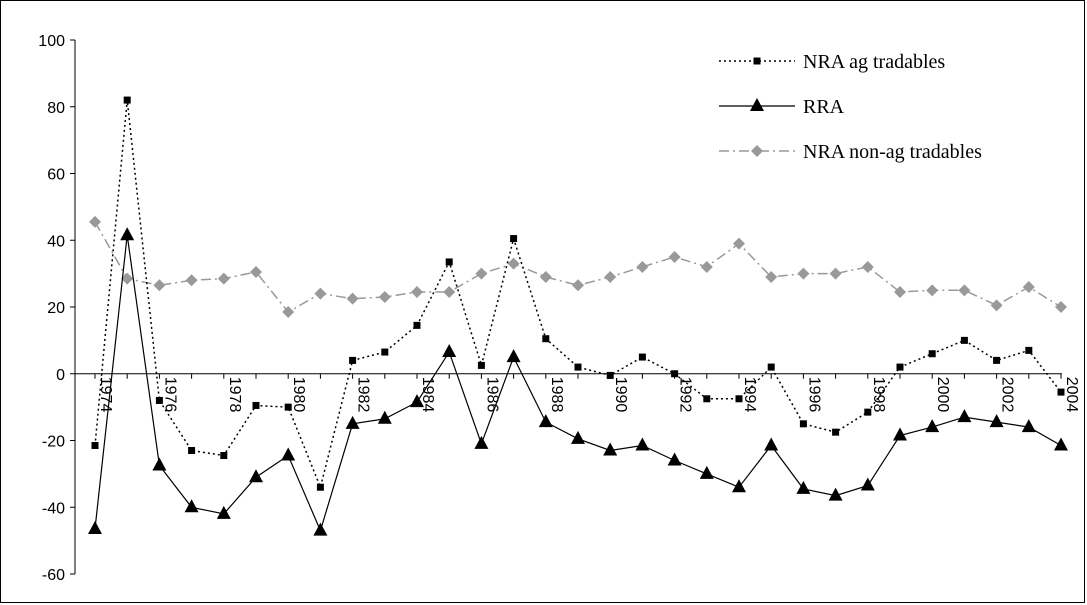 The image size is (1087, 605). Describe the element at coordinates (60, 375) in the screenshot. I see `y-tick-label: 0` at that location.